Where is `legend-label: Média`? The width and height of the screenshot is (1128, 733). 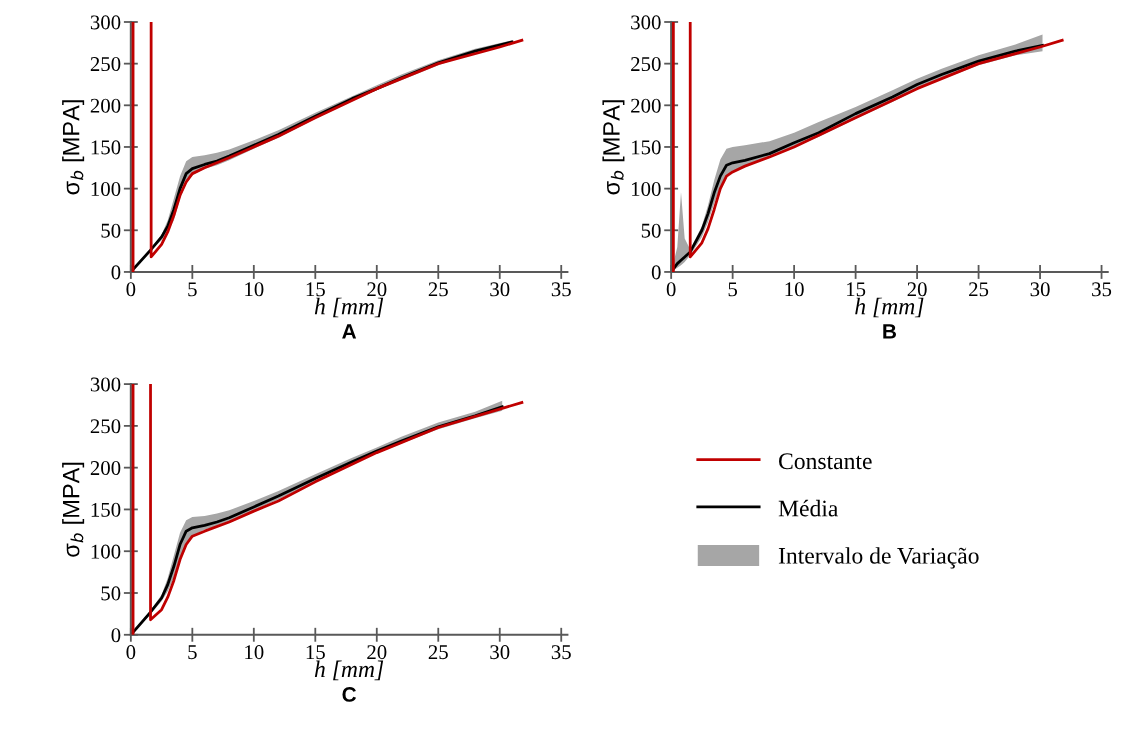 legend-label: Média is located at coordinates (808, 508).